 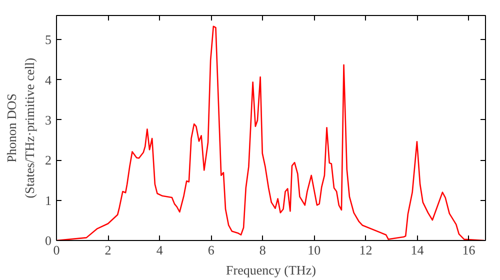 I want to click on y-tick-label: 4, so click(x=48, y=80).